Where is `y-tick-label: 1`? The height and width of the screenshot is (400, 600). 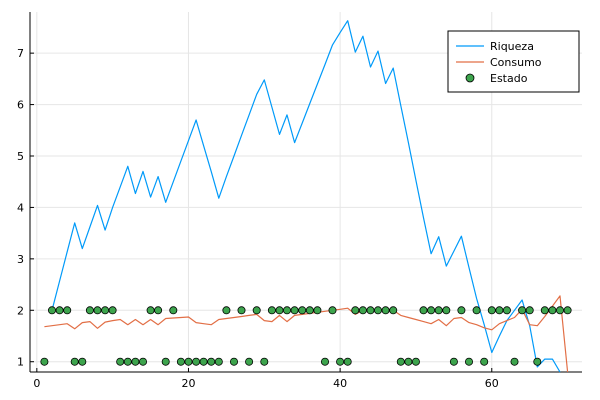
y-tick-label: 1 is located at coordinates (20, 362).